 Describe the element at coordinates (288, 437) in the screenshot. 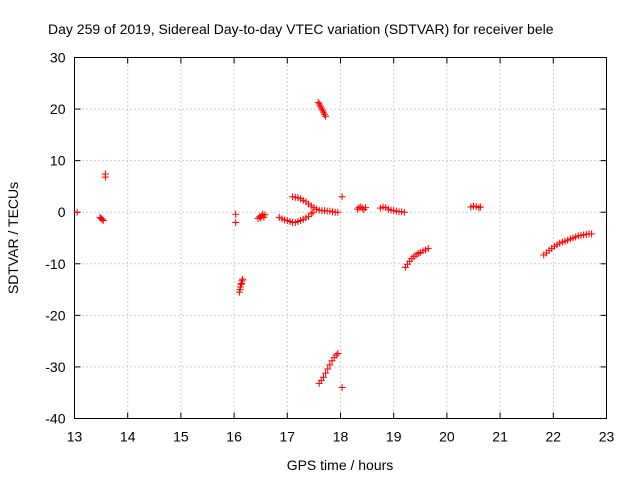

I see `x-tick-label: 17` at that location.